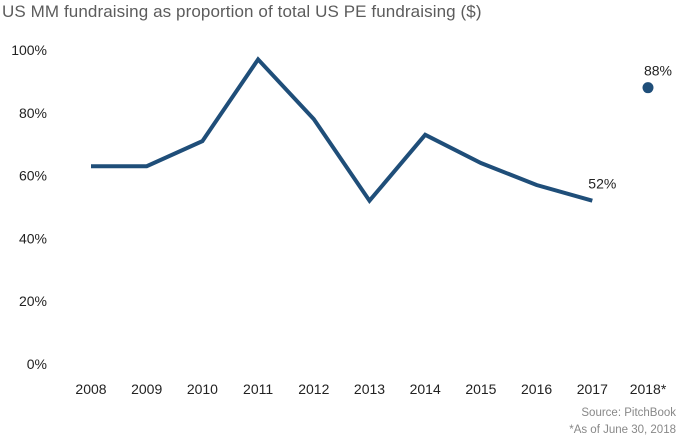  I want to click on y-tick-label: 0%, so click(37, 364).